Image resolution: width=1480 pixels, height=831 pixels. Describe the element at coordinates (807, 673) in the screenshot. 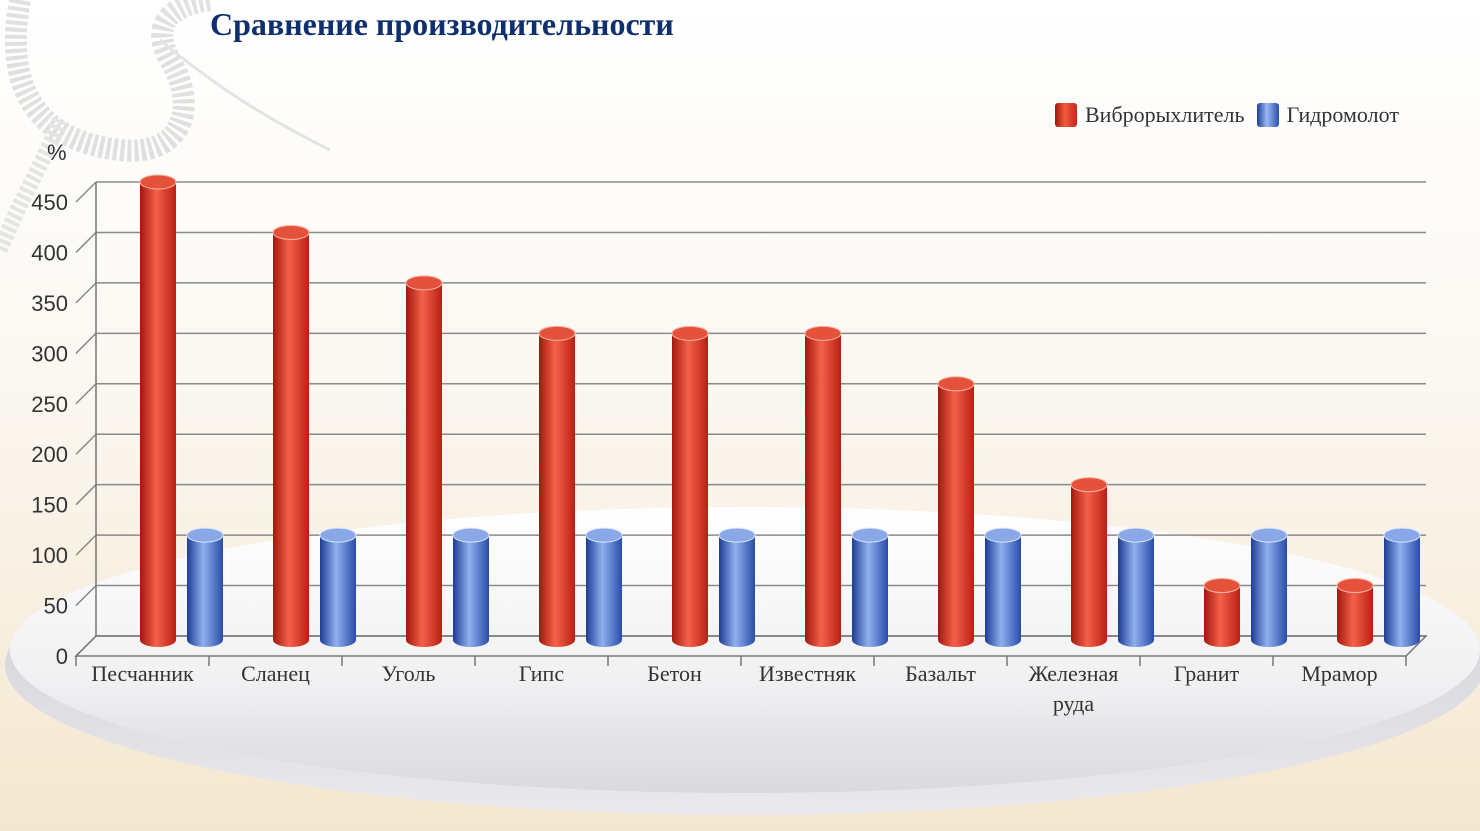

I see `x-tick-label: Известняк` at that location.